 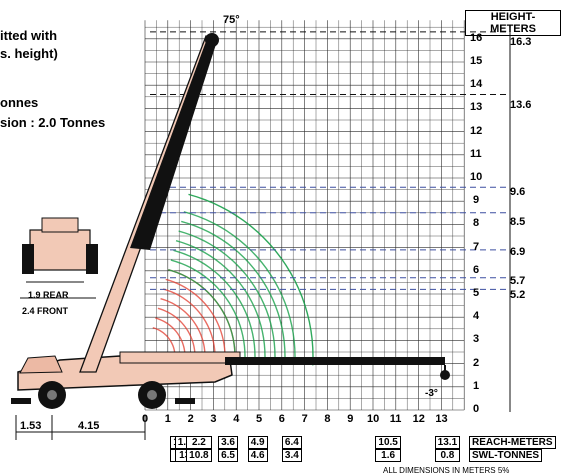 I want to click on swl-value: 0.8, so click(x=447, y=455).